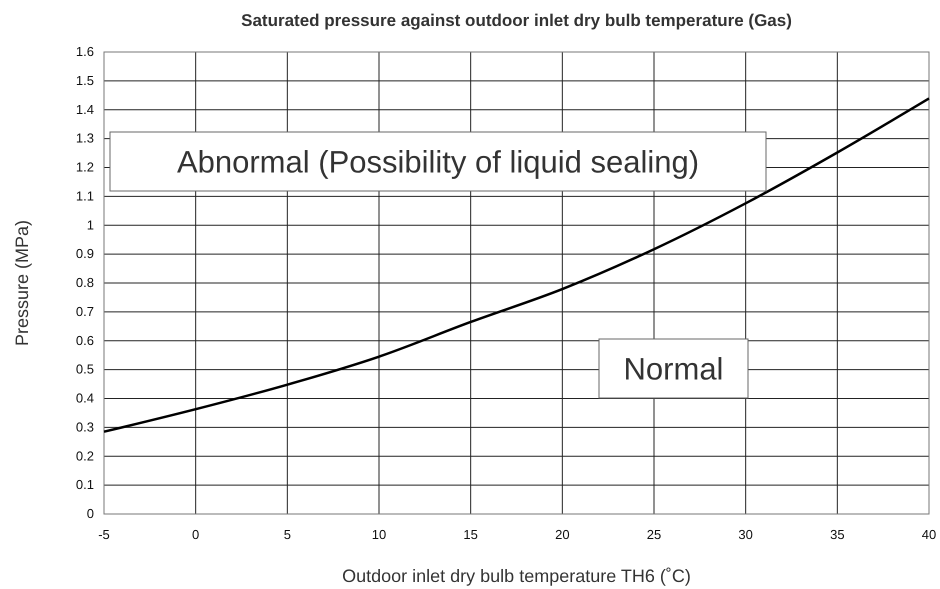 This screenshot has width=940, height=589. What do you see at coordinates (85, 138) in the screenshot?
I see `y-tick-label: 1.3` at bounding box center [85, 138].